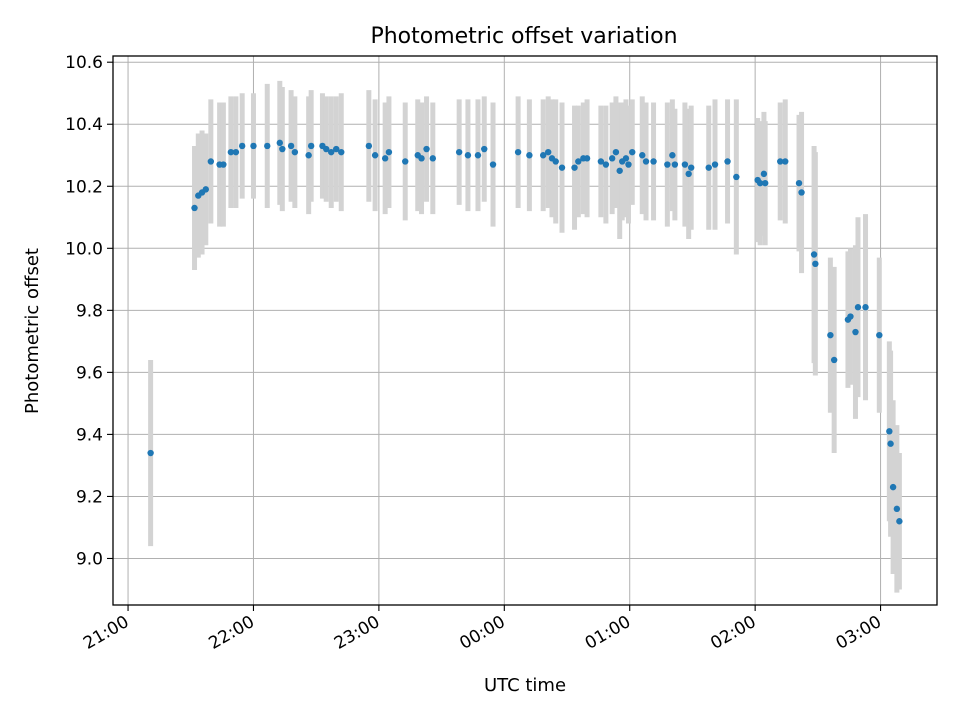 The width and height of the screenshot is (960, 720). Describe the element at coordinates (84, 125) in the screenshot. I see `y-tick-label: 10.4` at that location.